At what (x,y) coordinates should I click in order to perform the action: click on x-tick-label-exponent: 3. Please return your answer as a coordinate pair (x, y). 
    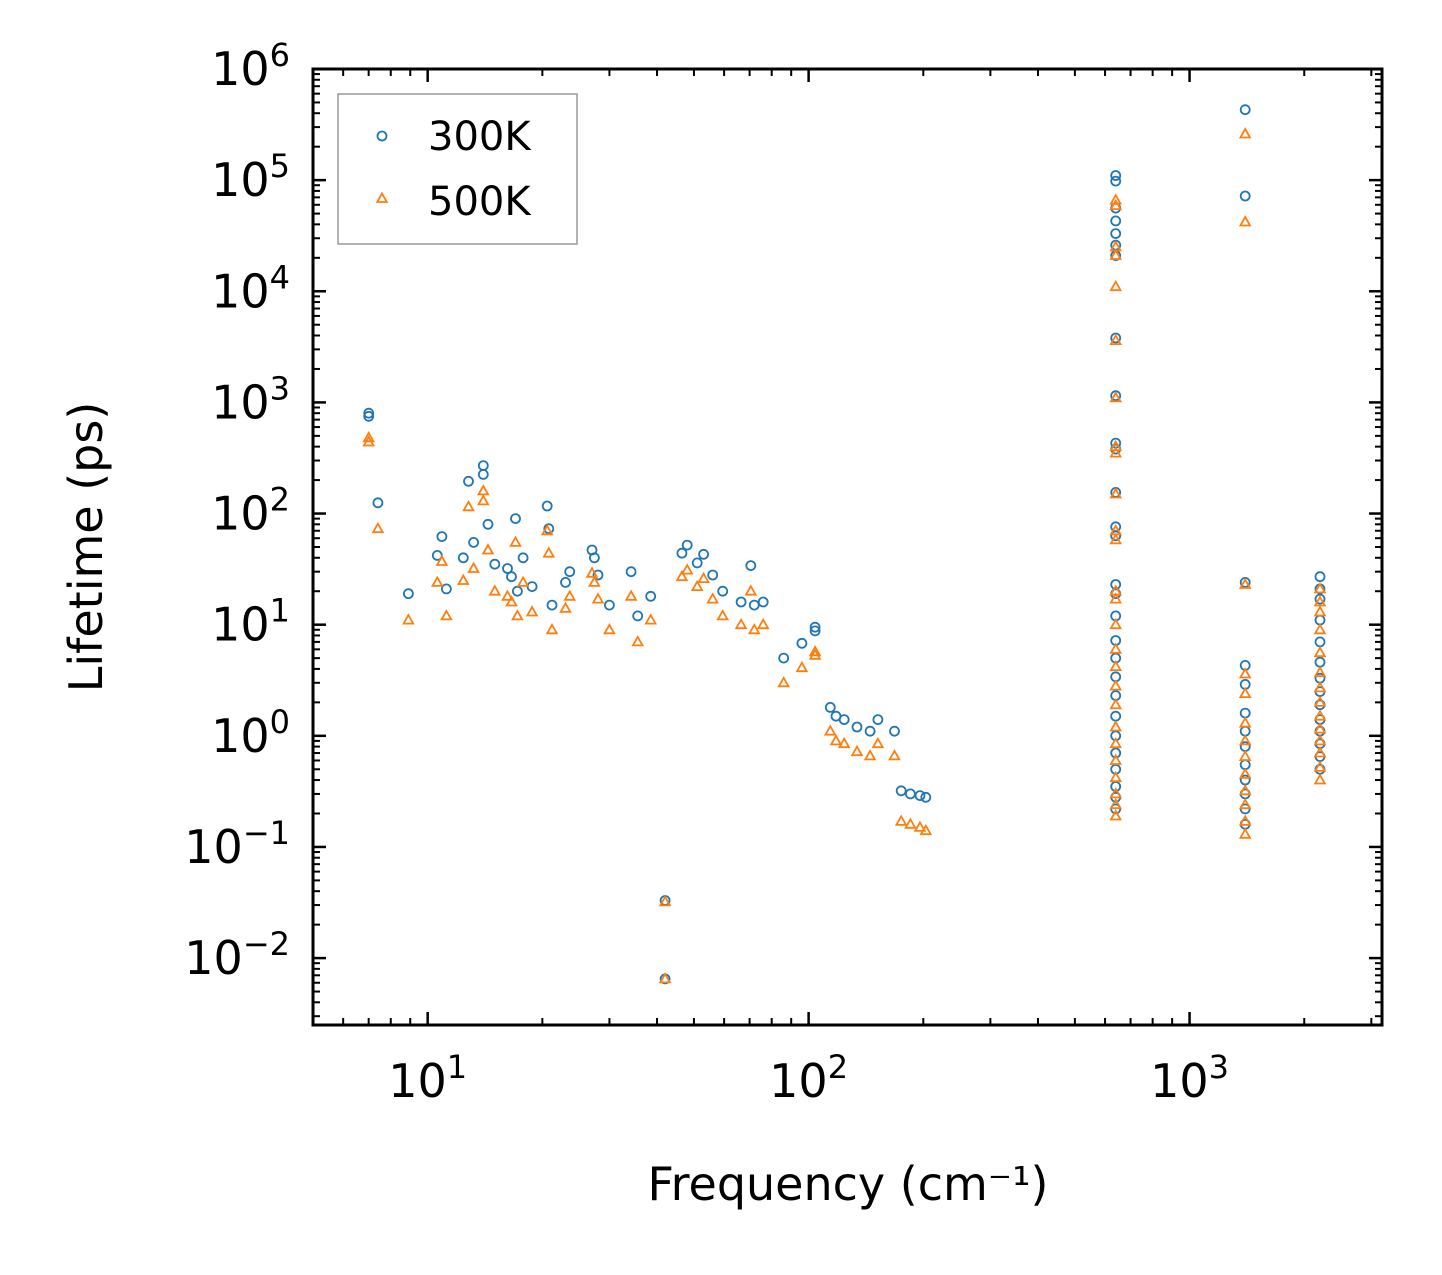
    Looking at the image, I should click on (1219, 1067).